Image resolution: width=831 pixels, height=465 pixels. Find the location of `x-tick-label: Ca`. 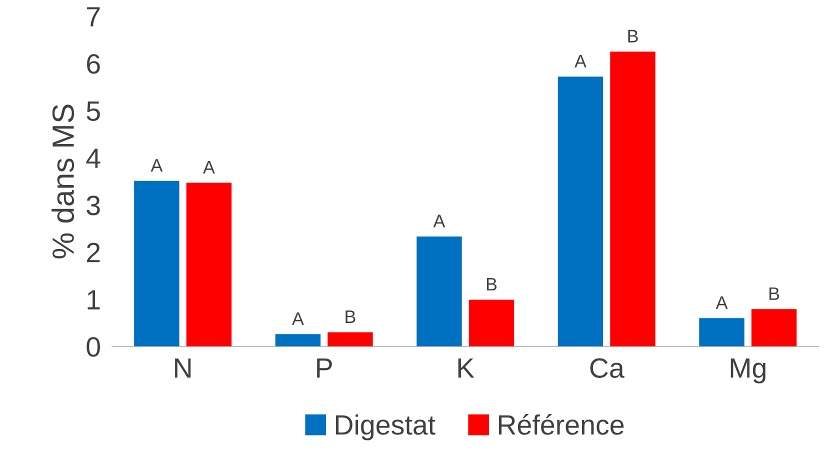

x-tick-label: Ca is located at coordinates (607, 368).